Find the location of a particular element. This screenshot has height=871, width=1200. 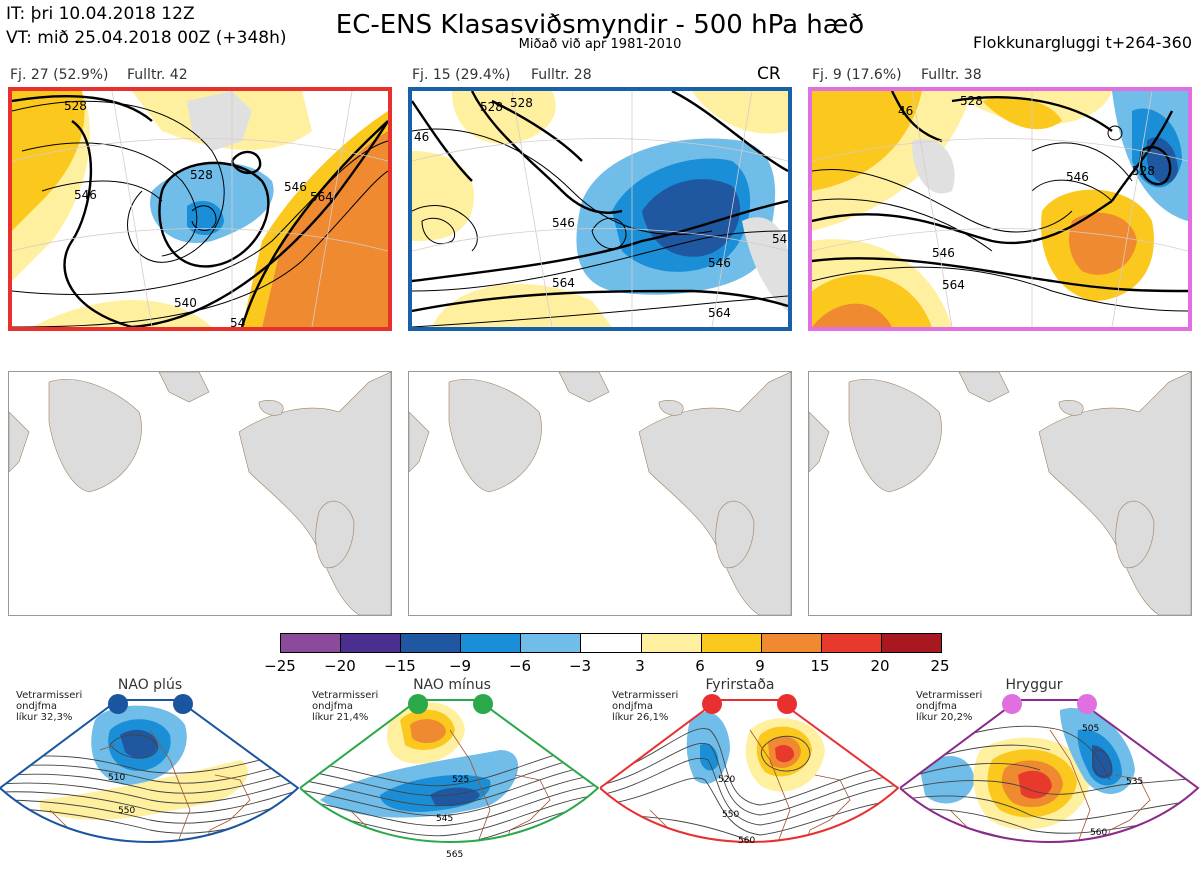

regime-2-contour-label: 545 is located at coordinates (444, 819).